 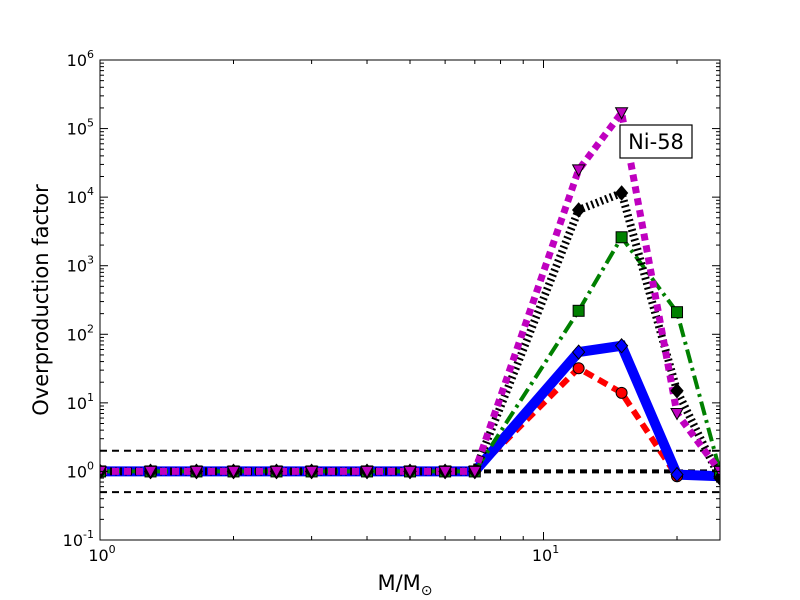 I want to click on annotation-label: Ni-58, so click(x=656, y=142).